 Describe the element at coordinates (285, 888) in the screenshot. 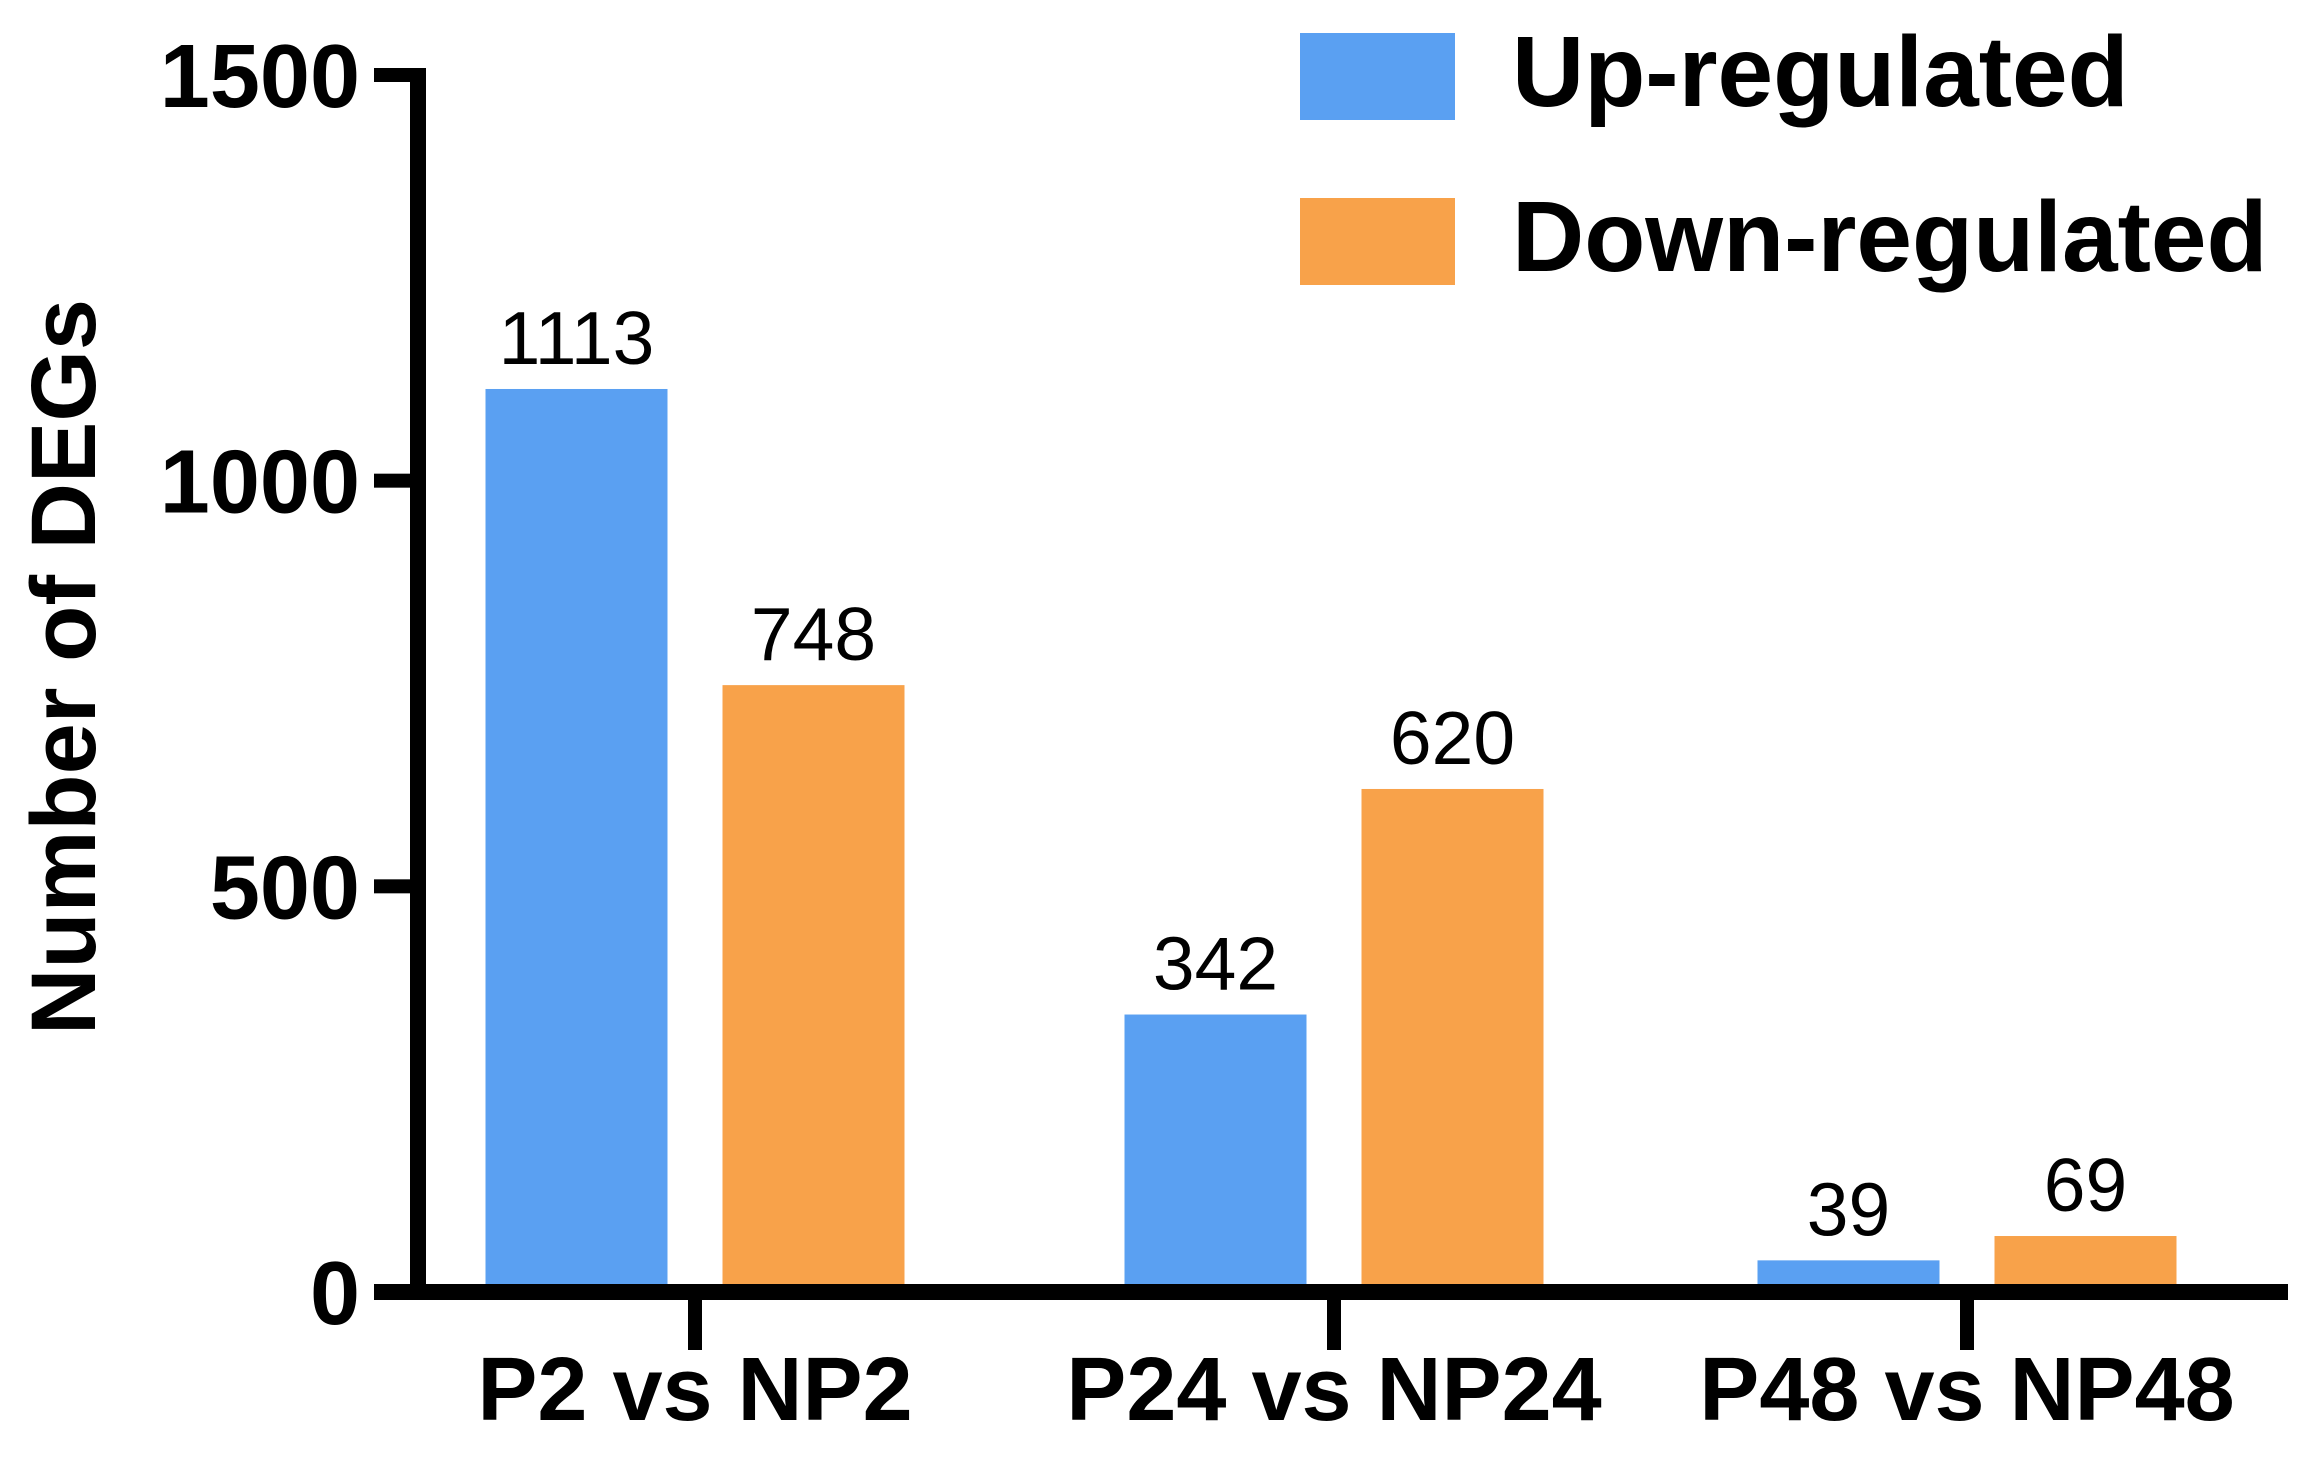

I see `y-tick-label: 500` at that location.